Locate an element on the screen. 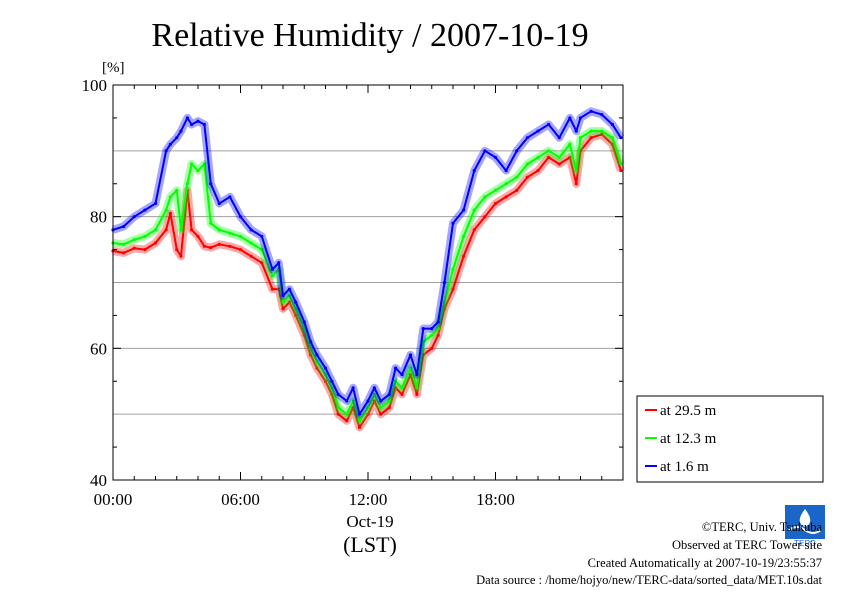 The image size is (842, 595). x-tick-label: 00:00 is located at coordinates (113, 499).